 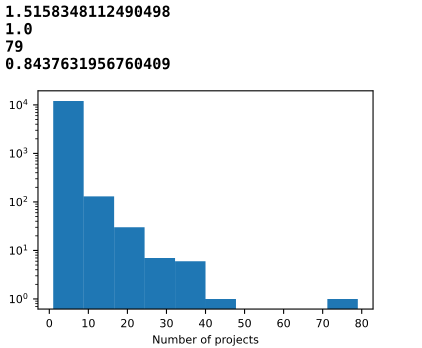 What do you see at coordinates (19, 298) in the screenshot?
I see `y-tick-label: 10$^{0}$` at bounding box center [19, 298].